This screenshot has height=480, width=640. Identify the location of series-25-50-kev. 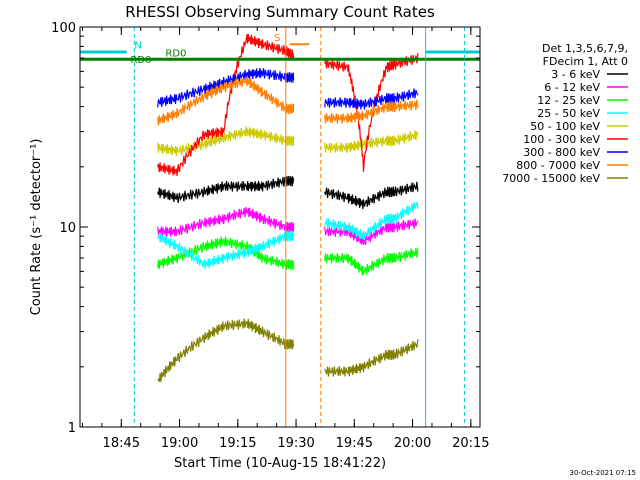
(288, 235).